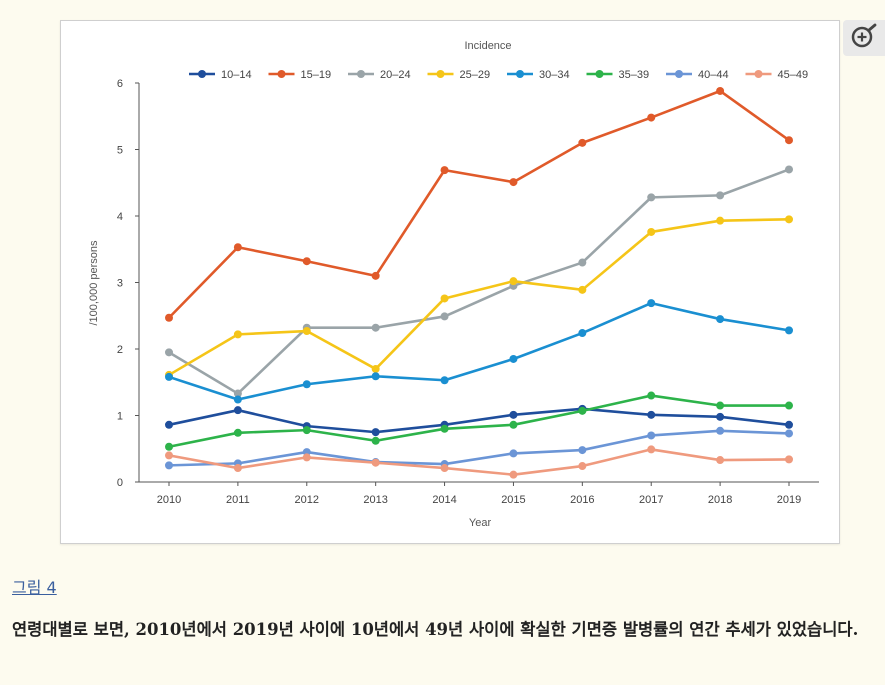 This screenshot has width=885, height=685. Describe the element at coordinates (375, 500) in the screenshot. I see `x-tick-label: 2013` at that location.